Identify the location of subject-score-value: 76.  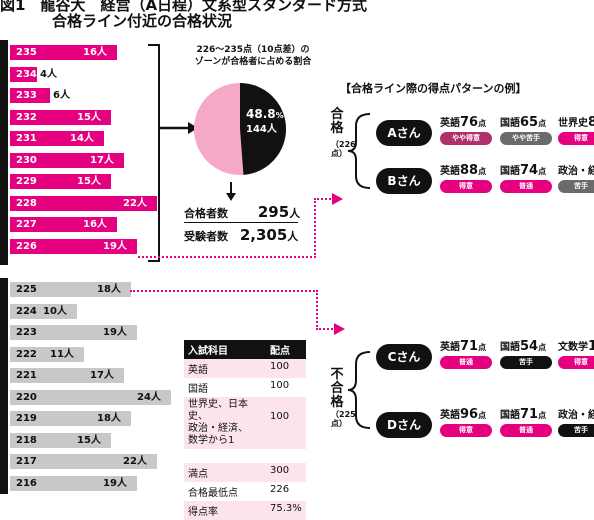
(469, 122).